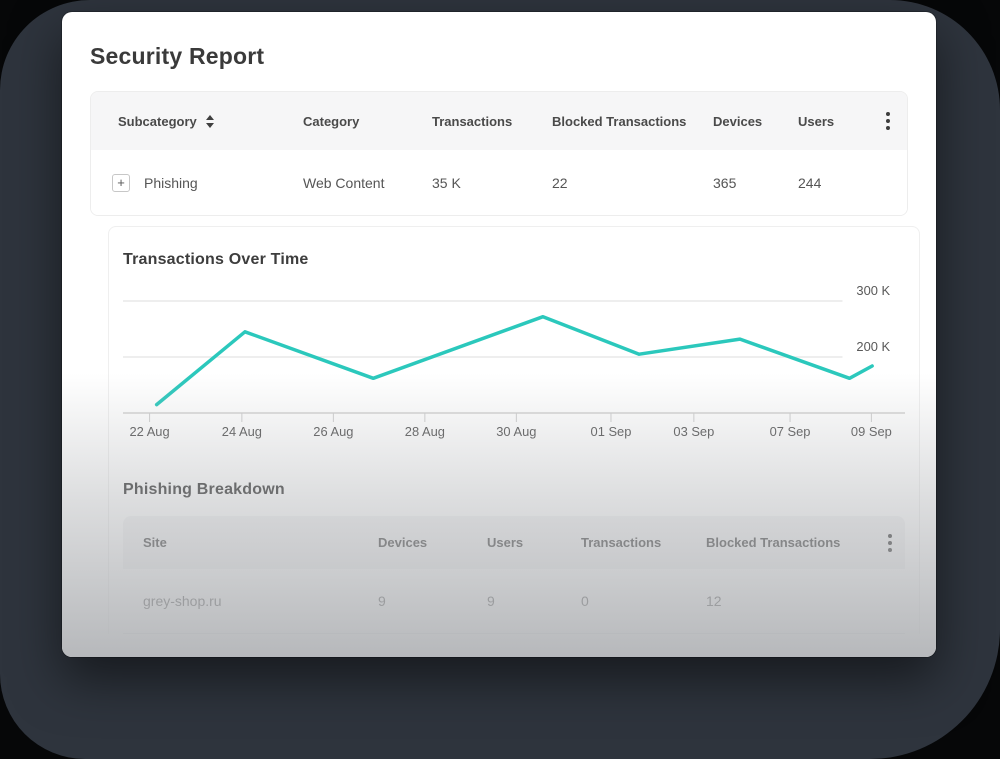 This screenshot has width=1000, height=759. Describe the element at coordinates (382, 601) in the screenshot. I see `devices-cell: 9` at that location.